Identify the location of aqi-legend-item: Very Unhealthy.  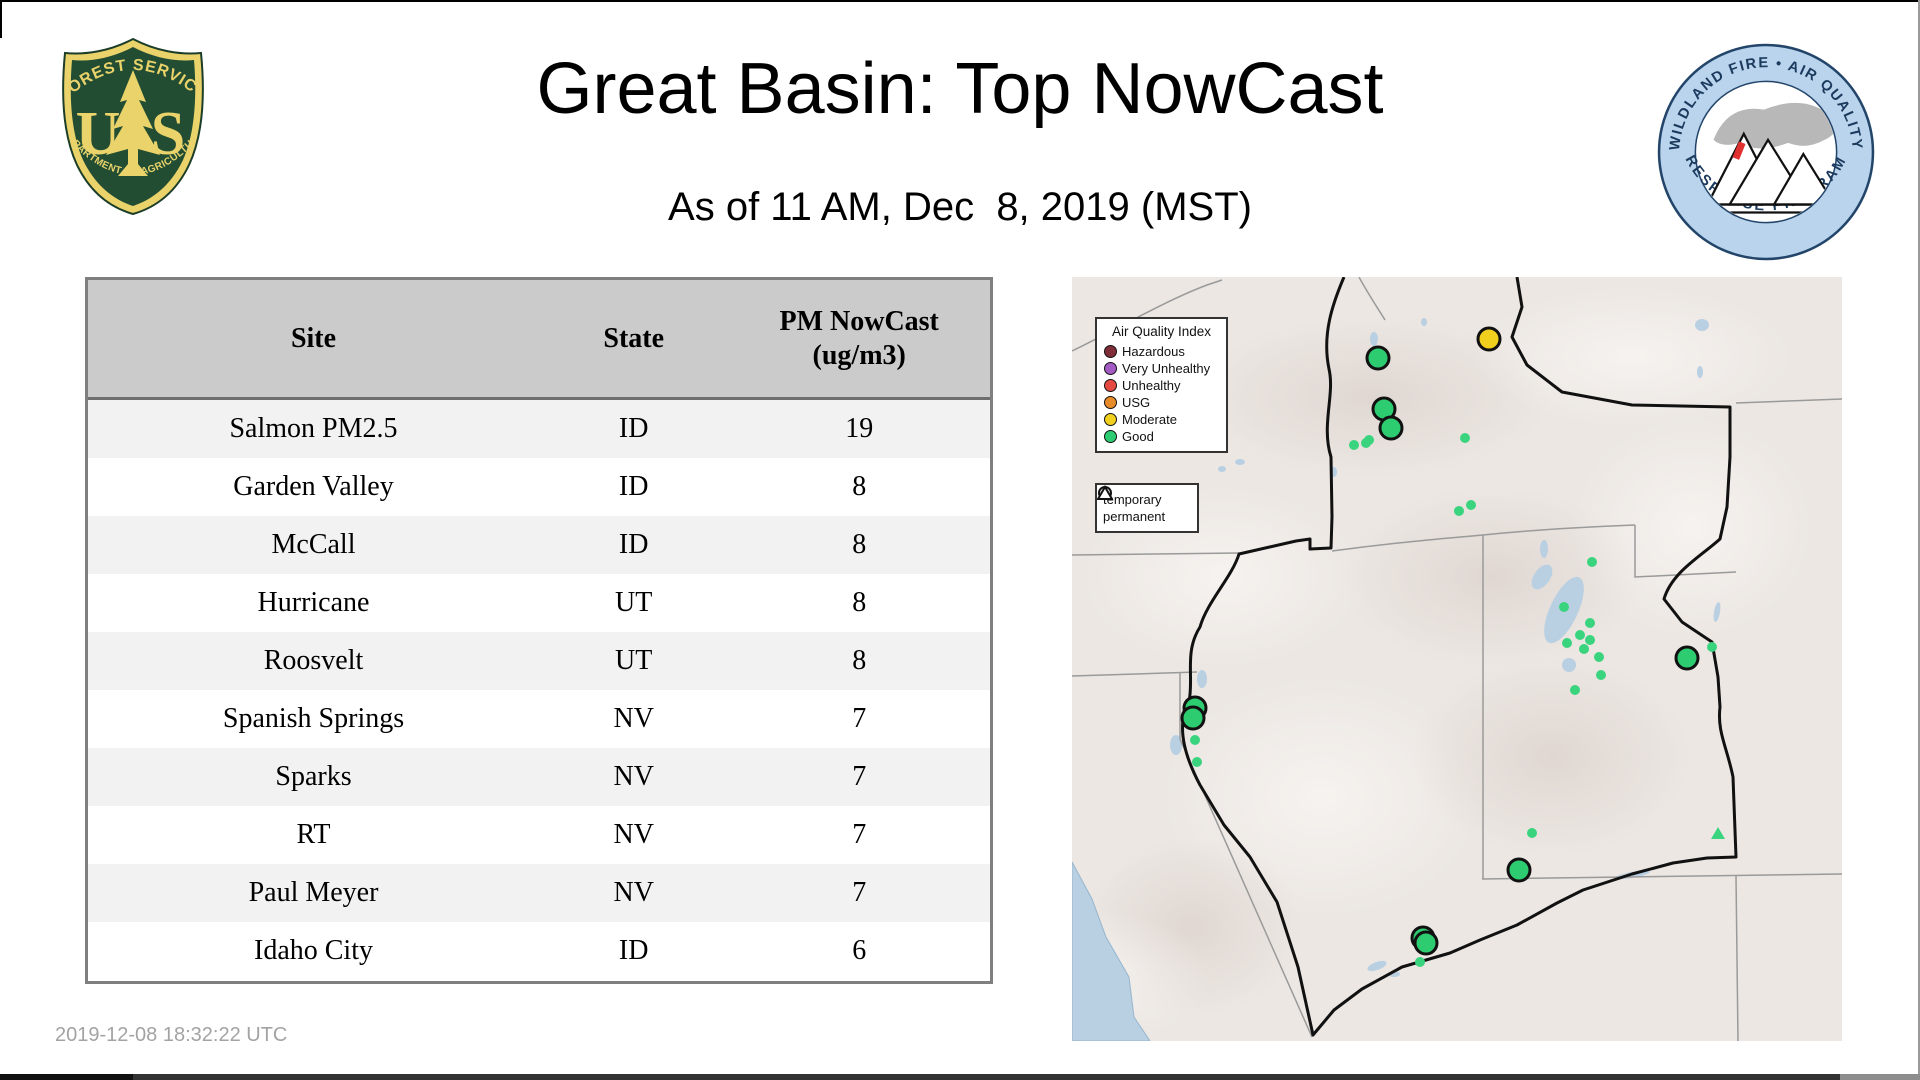
(1161, 368).